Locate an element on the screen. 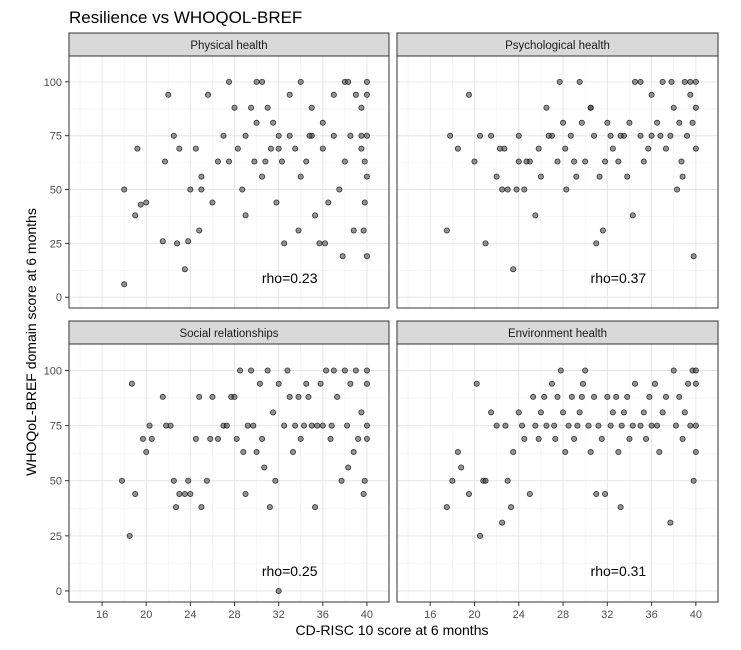 The height and width of the screenshot is (650, 741). x-tick-label: 36 is located at coordinates (651, 615).